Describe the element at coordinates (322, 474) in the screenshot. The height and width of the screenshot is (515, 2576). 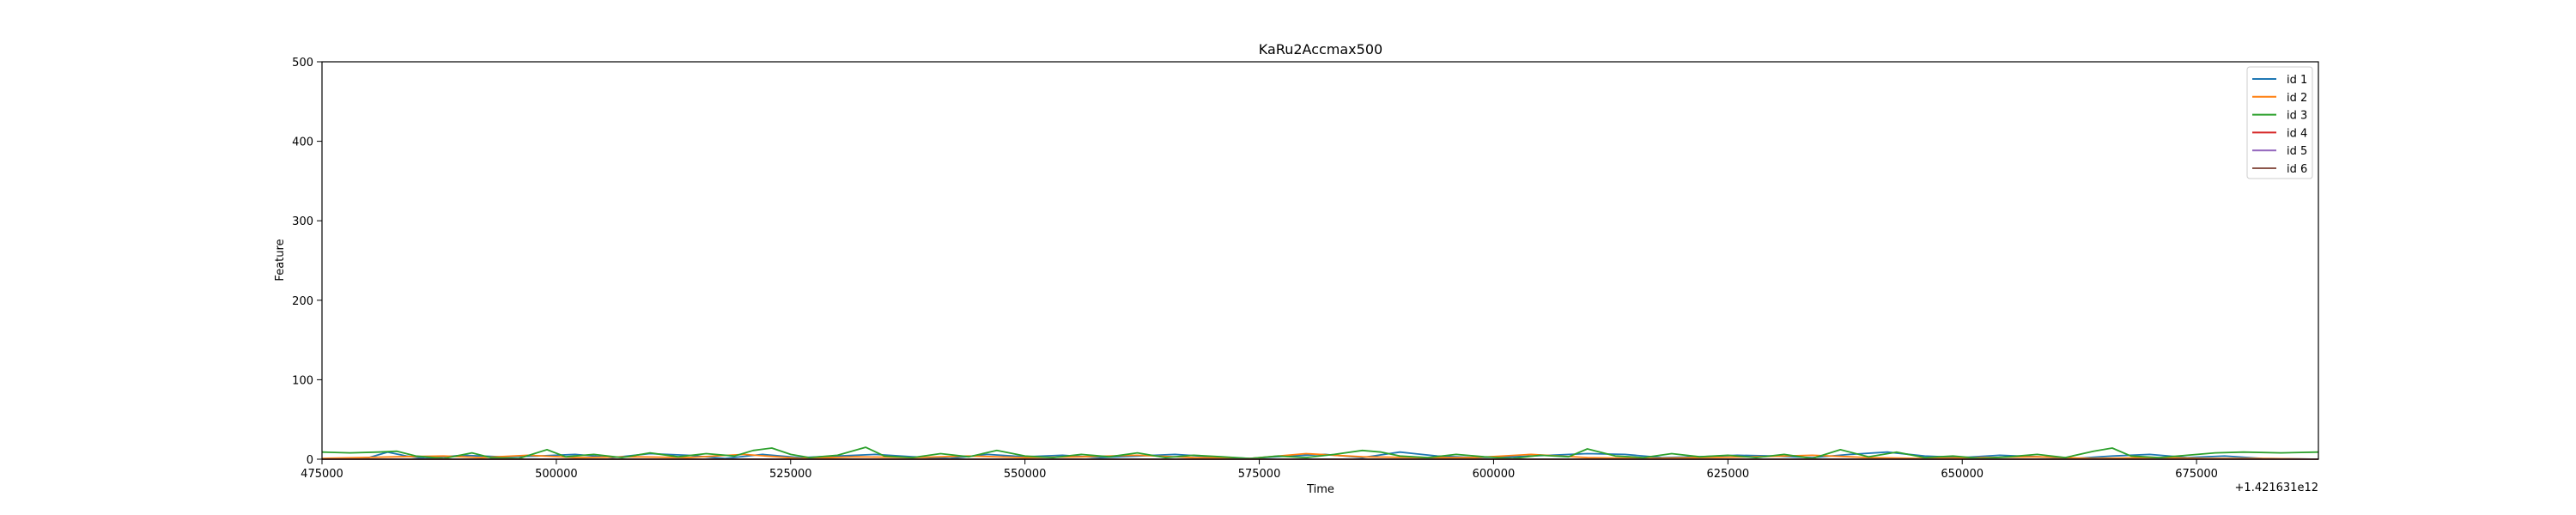
I see `x-tick-label: 475000` at that location.